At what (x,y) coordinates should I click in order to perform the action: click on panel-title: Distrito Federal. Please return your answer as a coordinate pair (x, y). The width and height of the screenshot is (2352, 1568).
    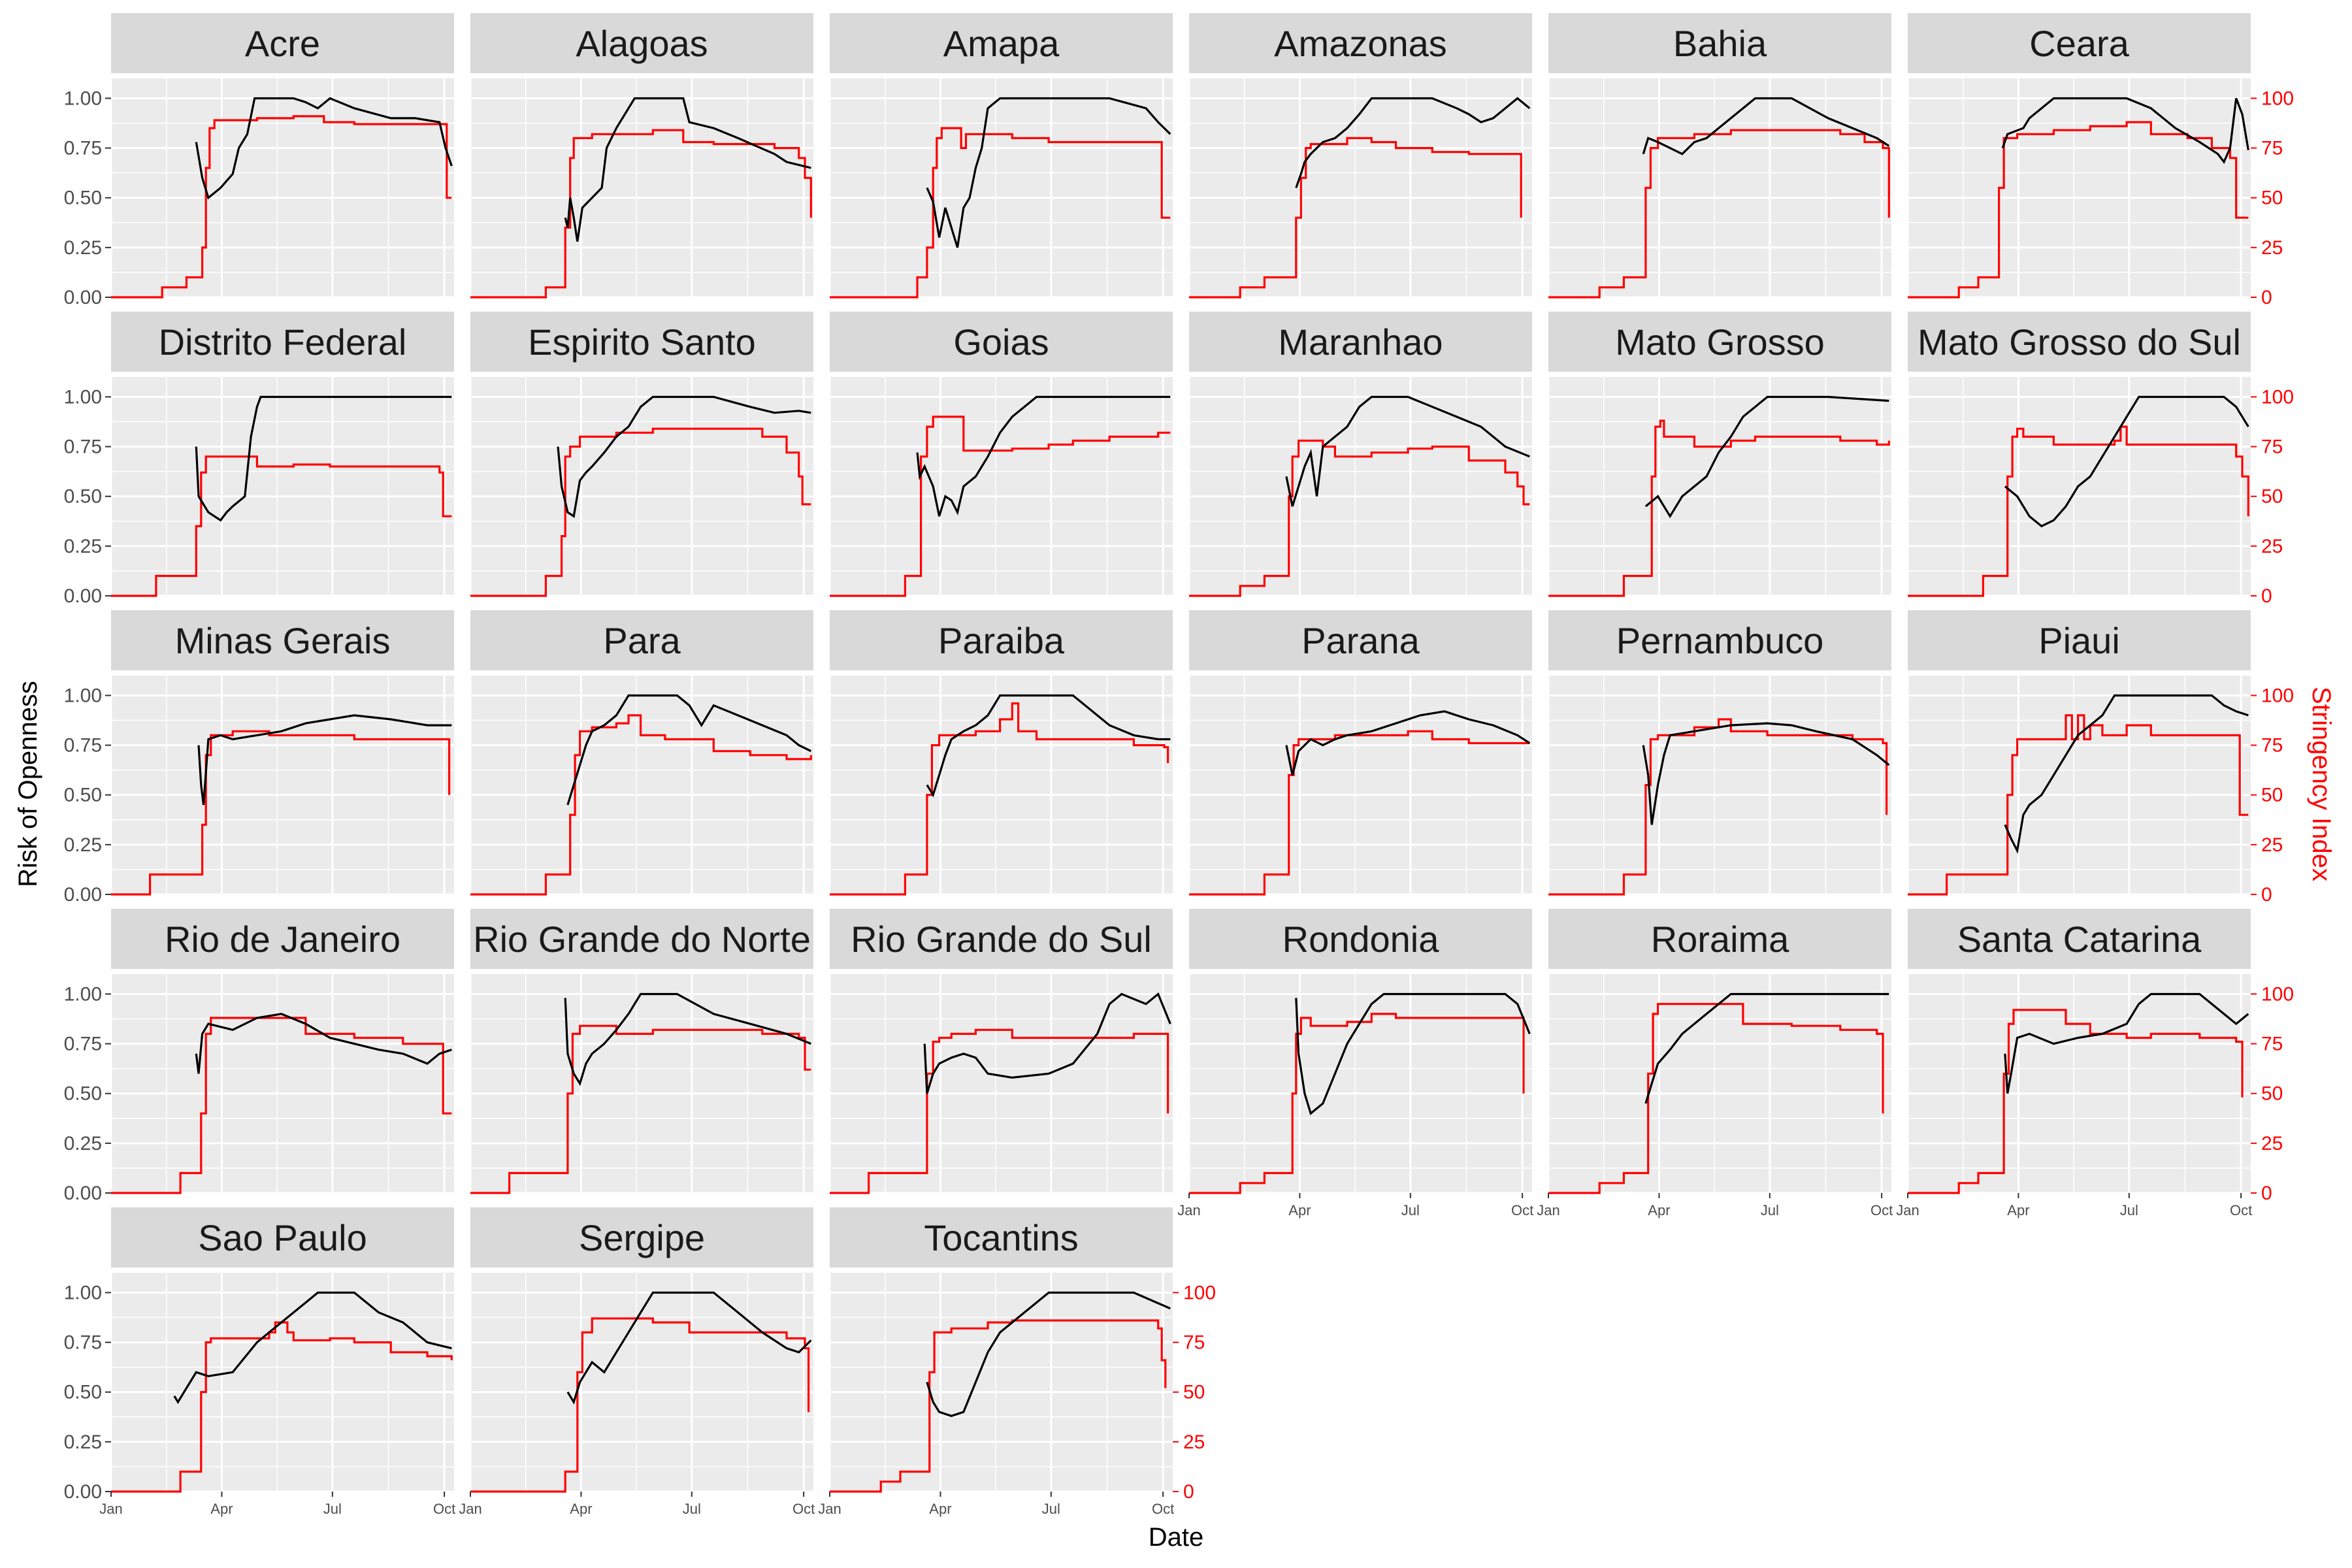
    Looking at the image, I should click on (283, 342).